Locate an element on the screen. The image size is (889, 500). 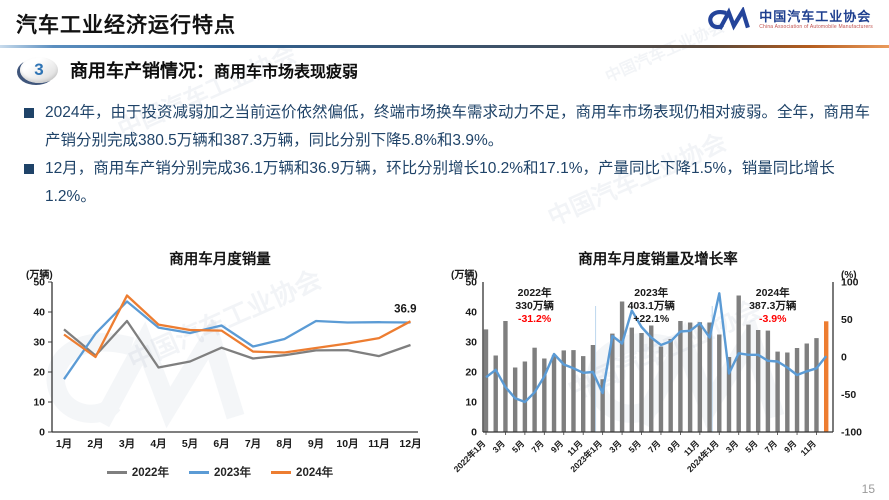
page-number: 15 is located at coordinates (868, 489).